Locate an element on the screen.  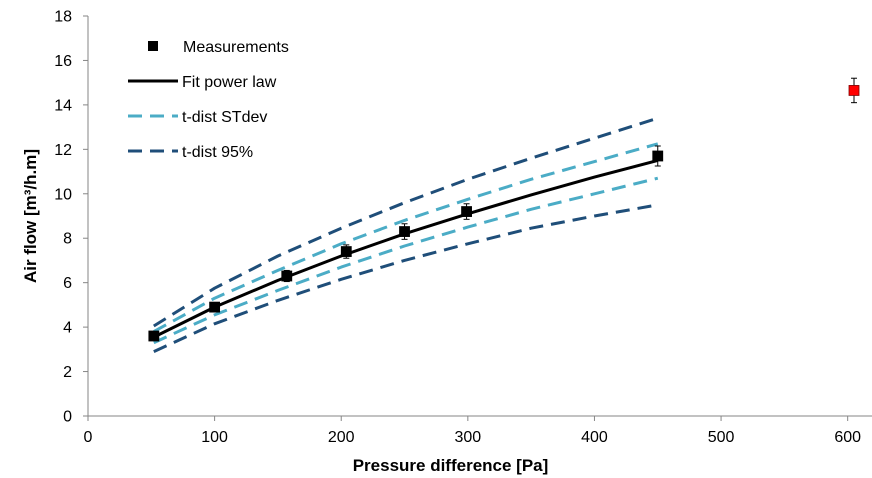
x-tick-label: 0 is located at coordinates (88, 437).